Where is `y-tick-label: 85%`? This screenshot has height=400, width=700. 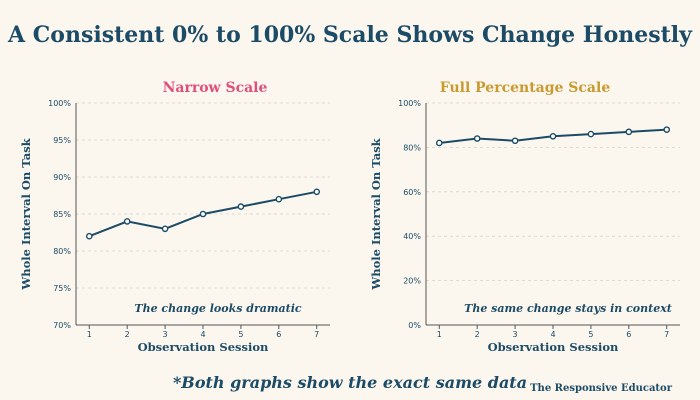
y-tick-label: 85% is located at coordinates (62, 214).